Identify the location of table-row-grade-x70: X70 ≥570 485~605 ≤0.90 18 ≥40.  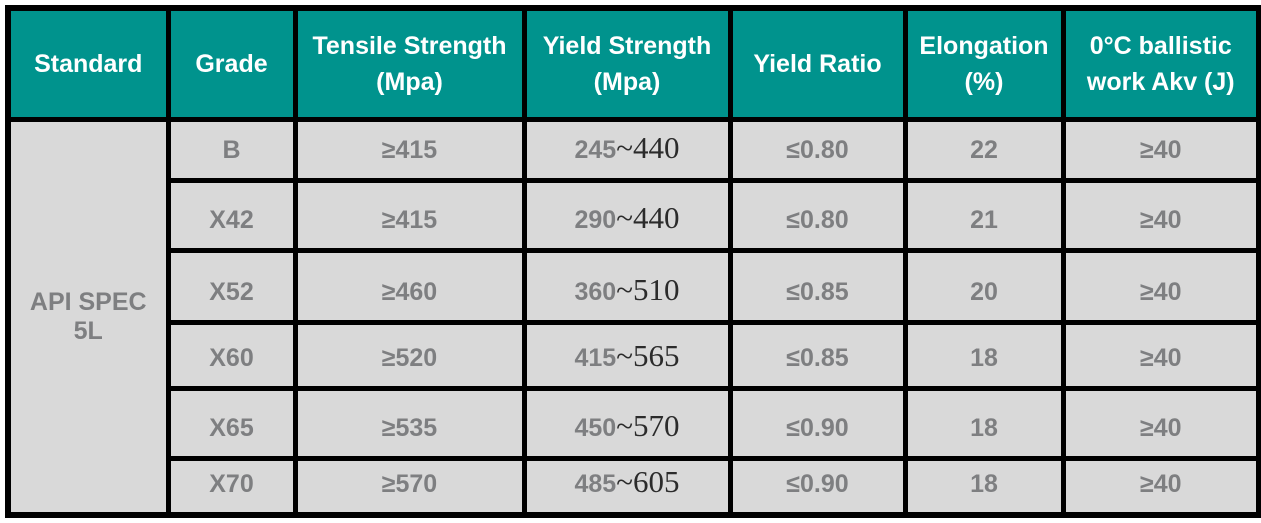
(634, 486).